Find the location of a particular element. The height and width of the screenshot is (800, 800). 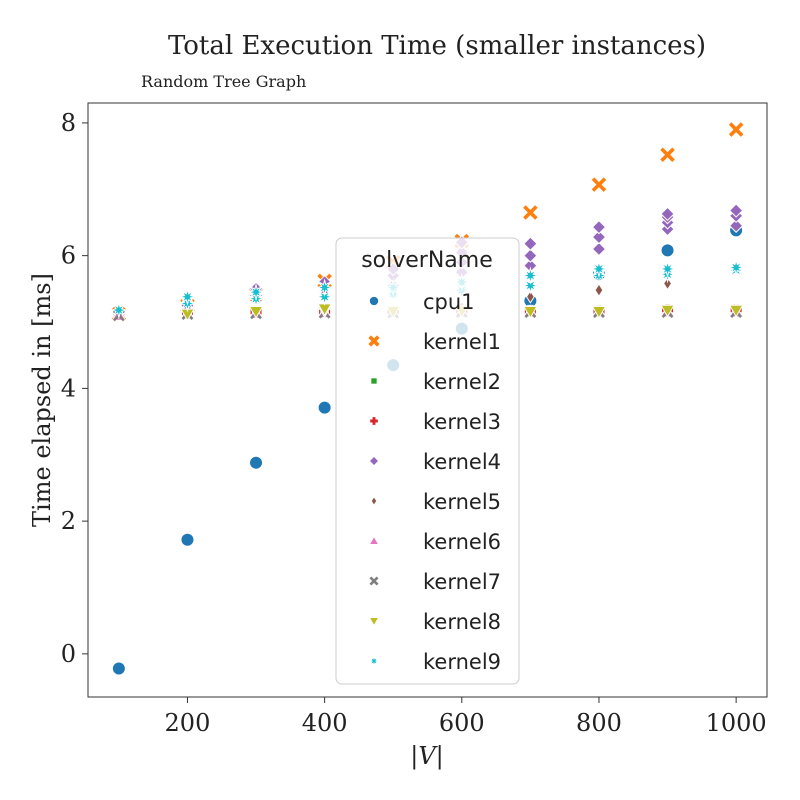

legend-label: kernel7 is located at coordinates (462, 582).